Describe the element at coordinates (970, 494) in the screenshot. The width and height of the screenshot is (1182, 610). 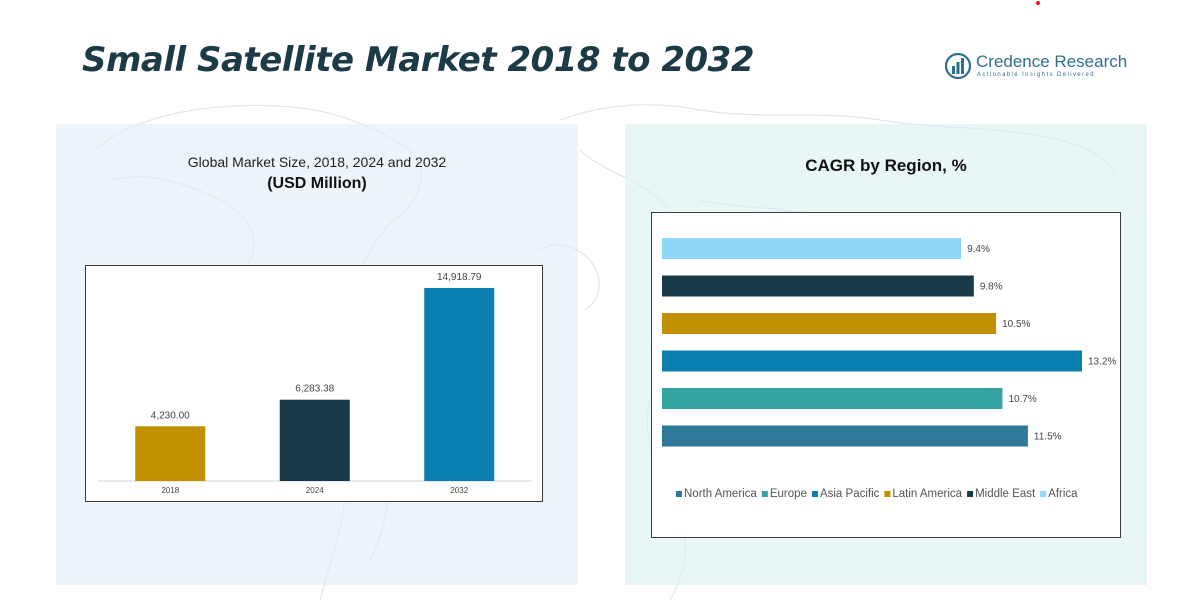
I see `legend-swatch-middle-east` at that location.